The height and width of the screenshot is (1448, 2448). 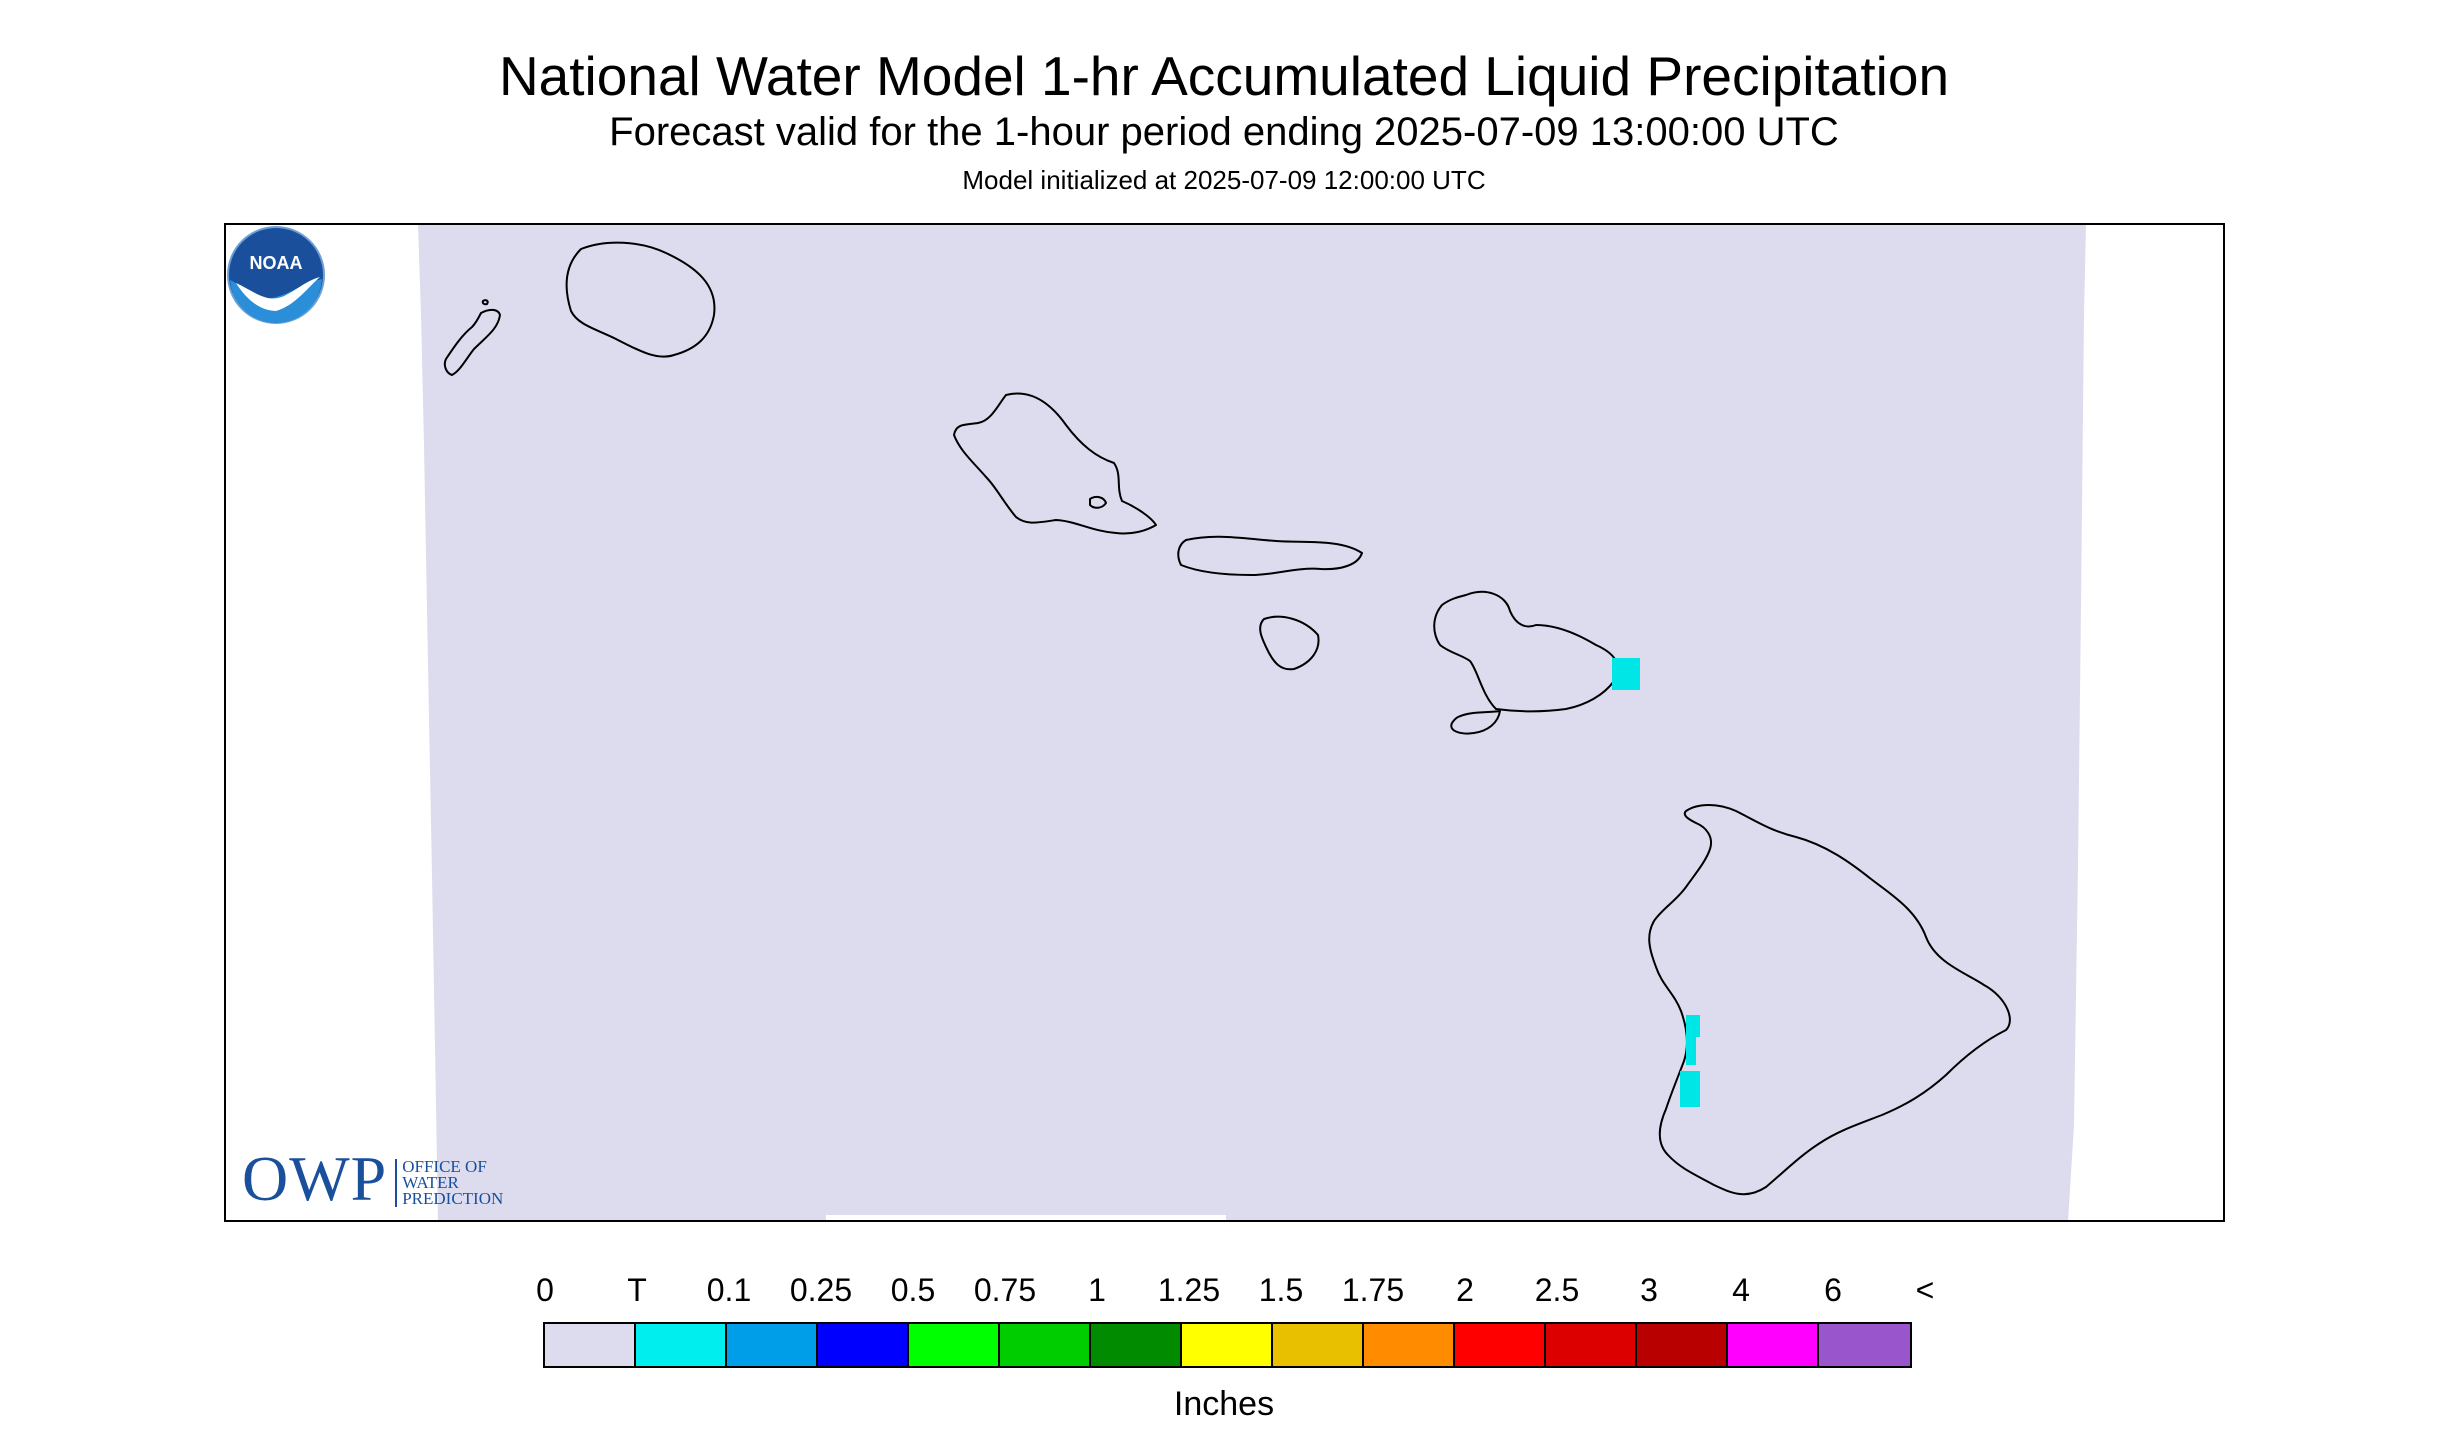 I want to click on legend-tick-label: 4, so click(x=1741, y=1290).